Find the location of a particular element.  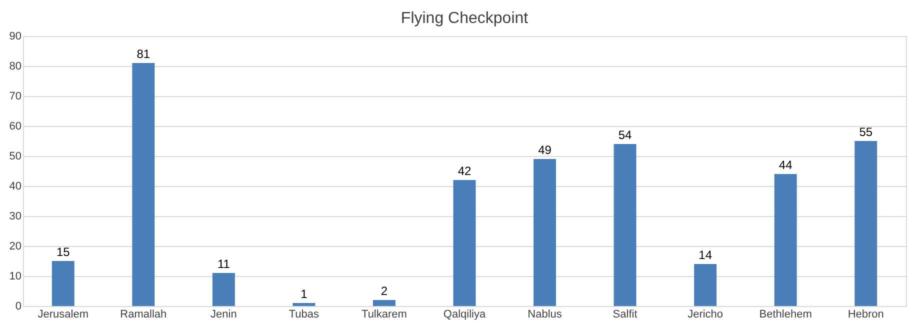

data-label: 81 is located at coordinates (143, 54).